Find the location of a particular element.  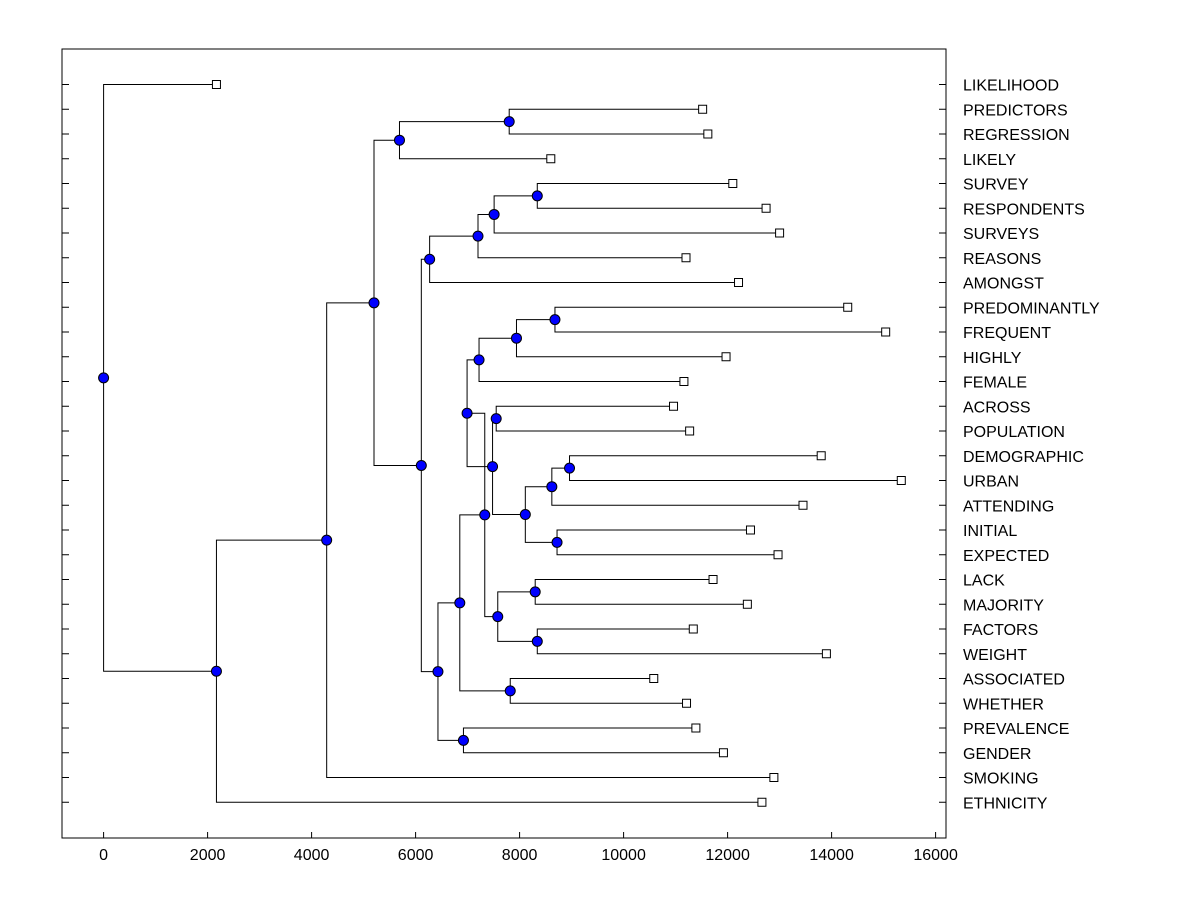

leaf-label-demographic: DEMOGRAPHIC is located at coordinates (1023, 457).